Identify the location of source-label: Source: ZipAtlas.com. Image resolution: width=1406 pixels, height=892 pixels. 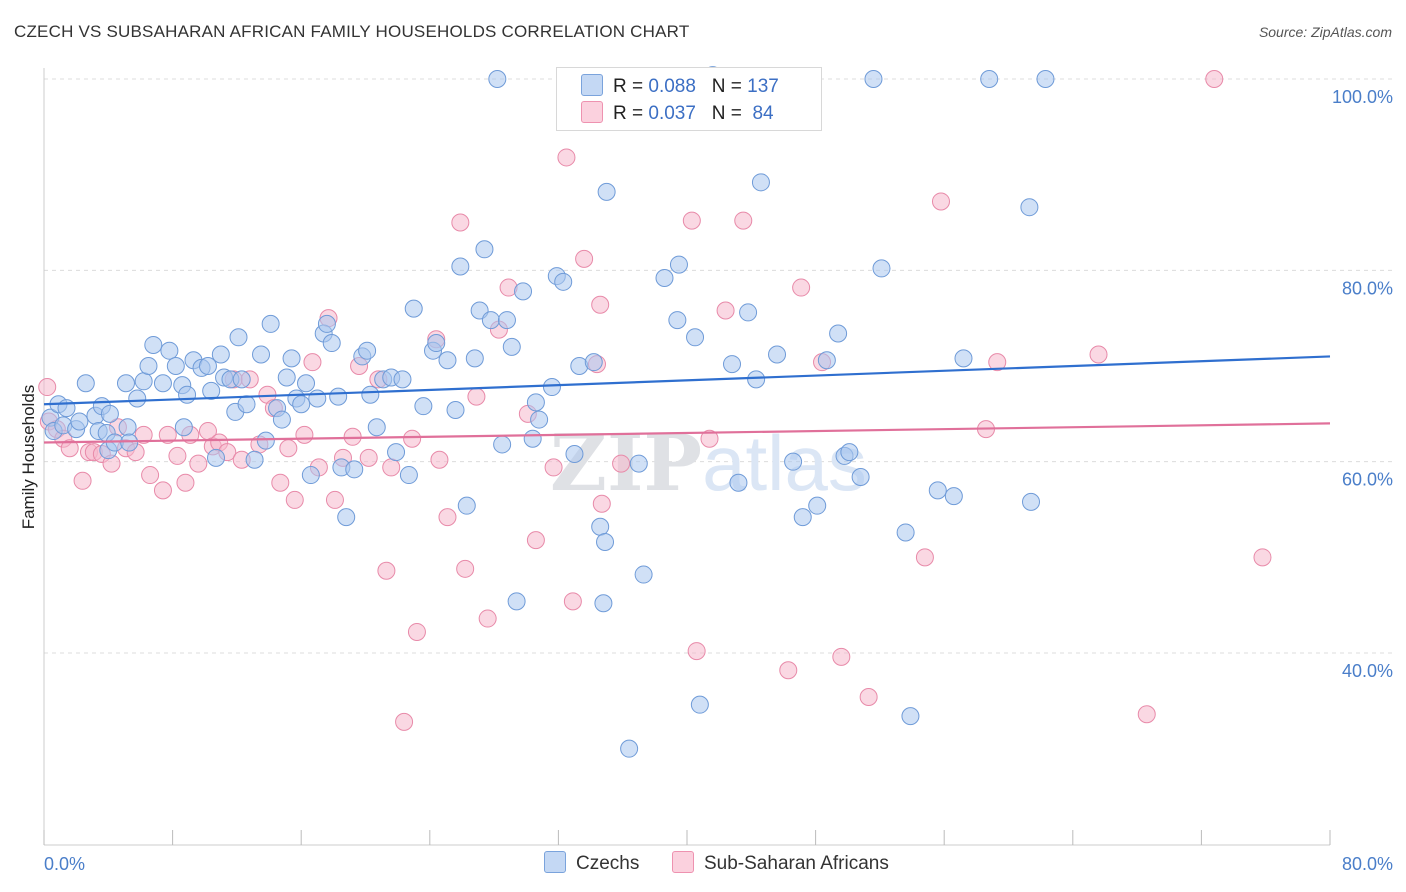
(1325, 32).